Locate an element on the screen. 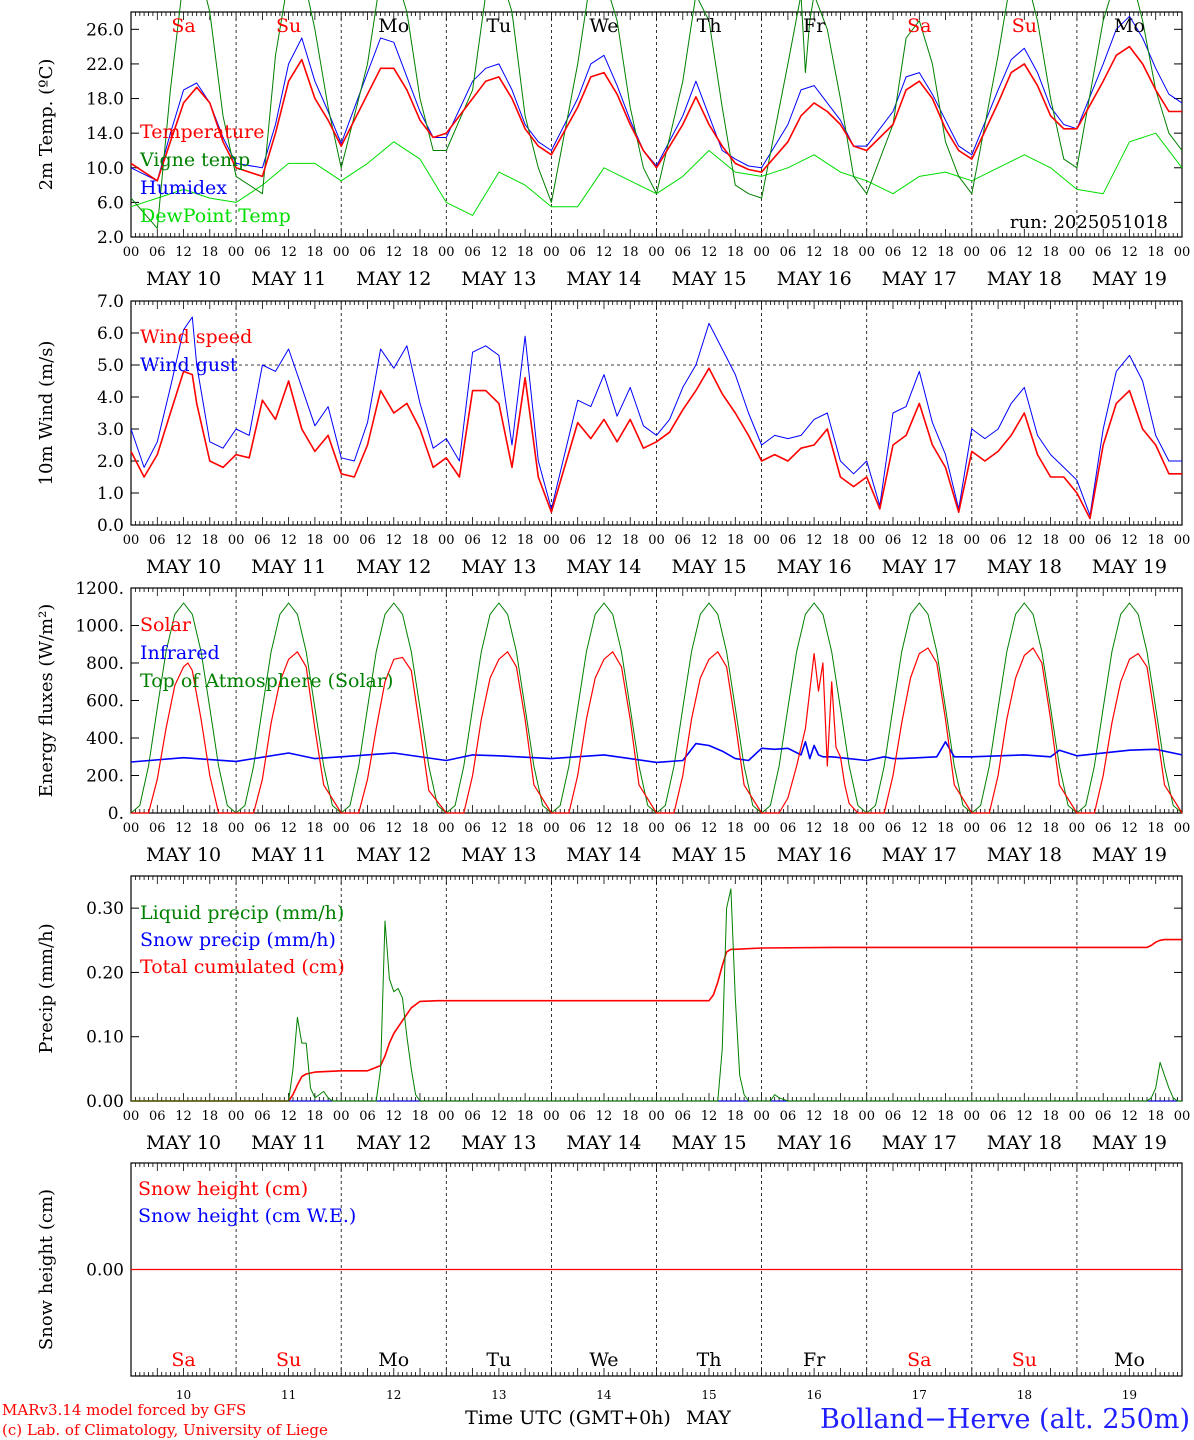  y-tick-label: 1000. is located at coordinates (99, 627).